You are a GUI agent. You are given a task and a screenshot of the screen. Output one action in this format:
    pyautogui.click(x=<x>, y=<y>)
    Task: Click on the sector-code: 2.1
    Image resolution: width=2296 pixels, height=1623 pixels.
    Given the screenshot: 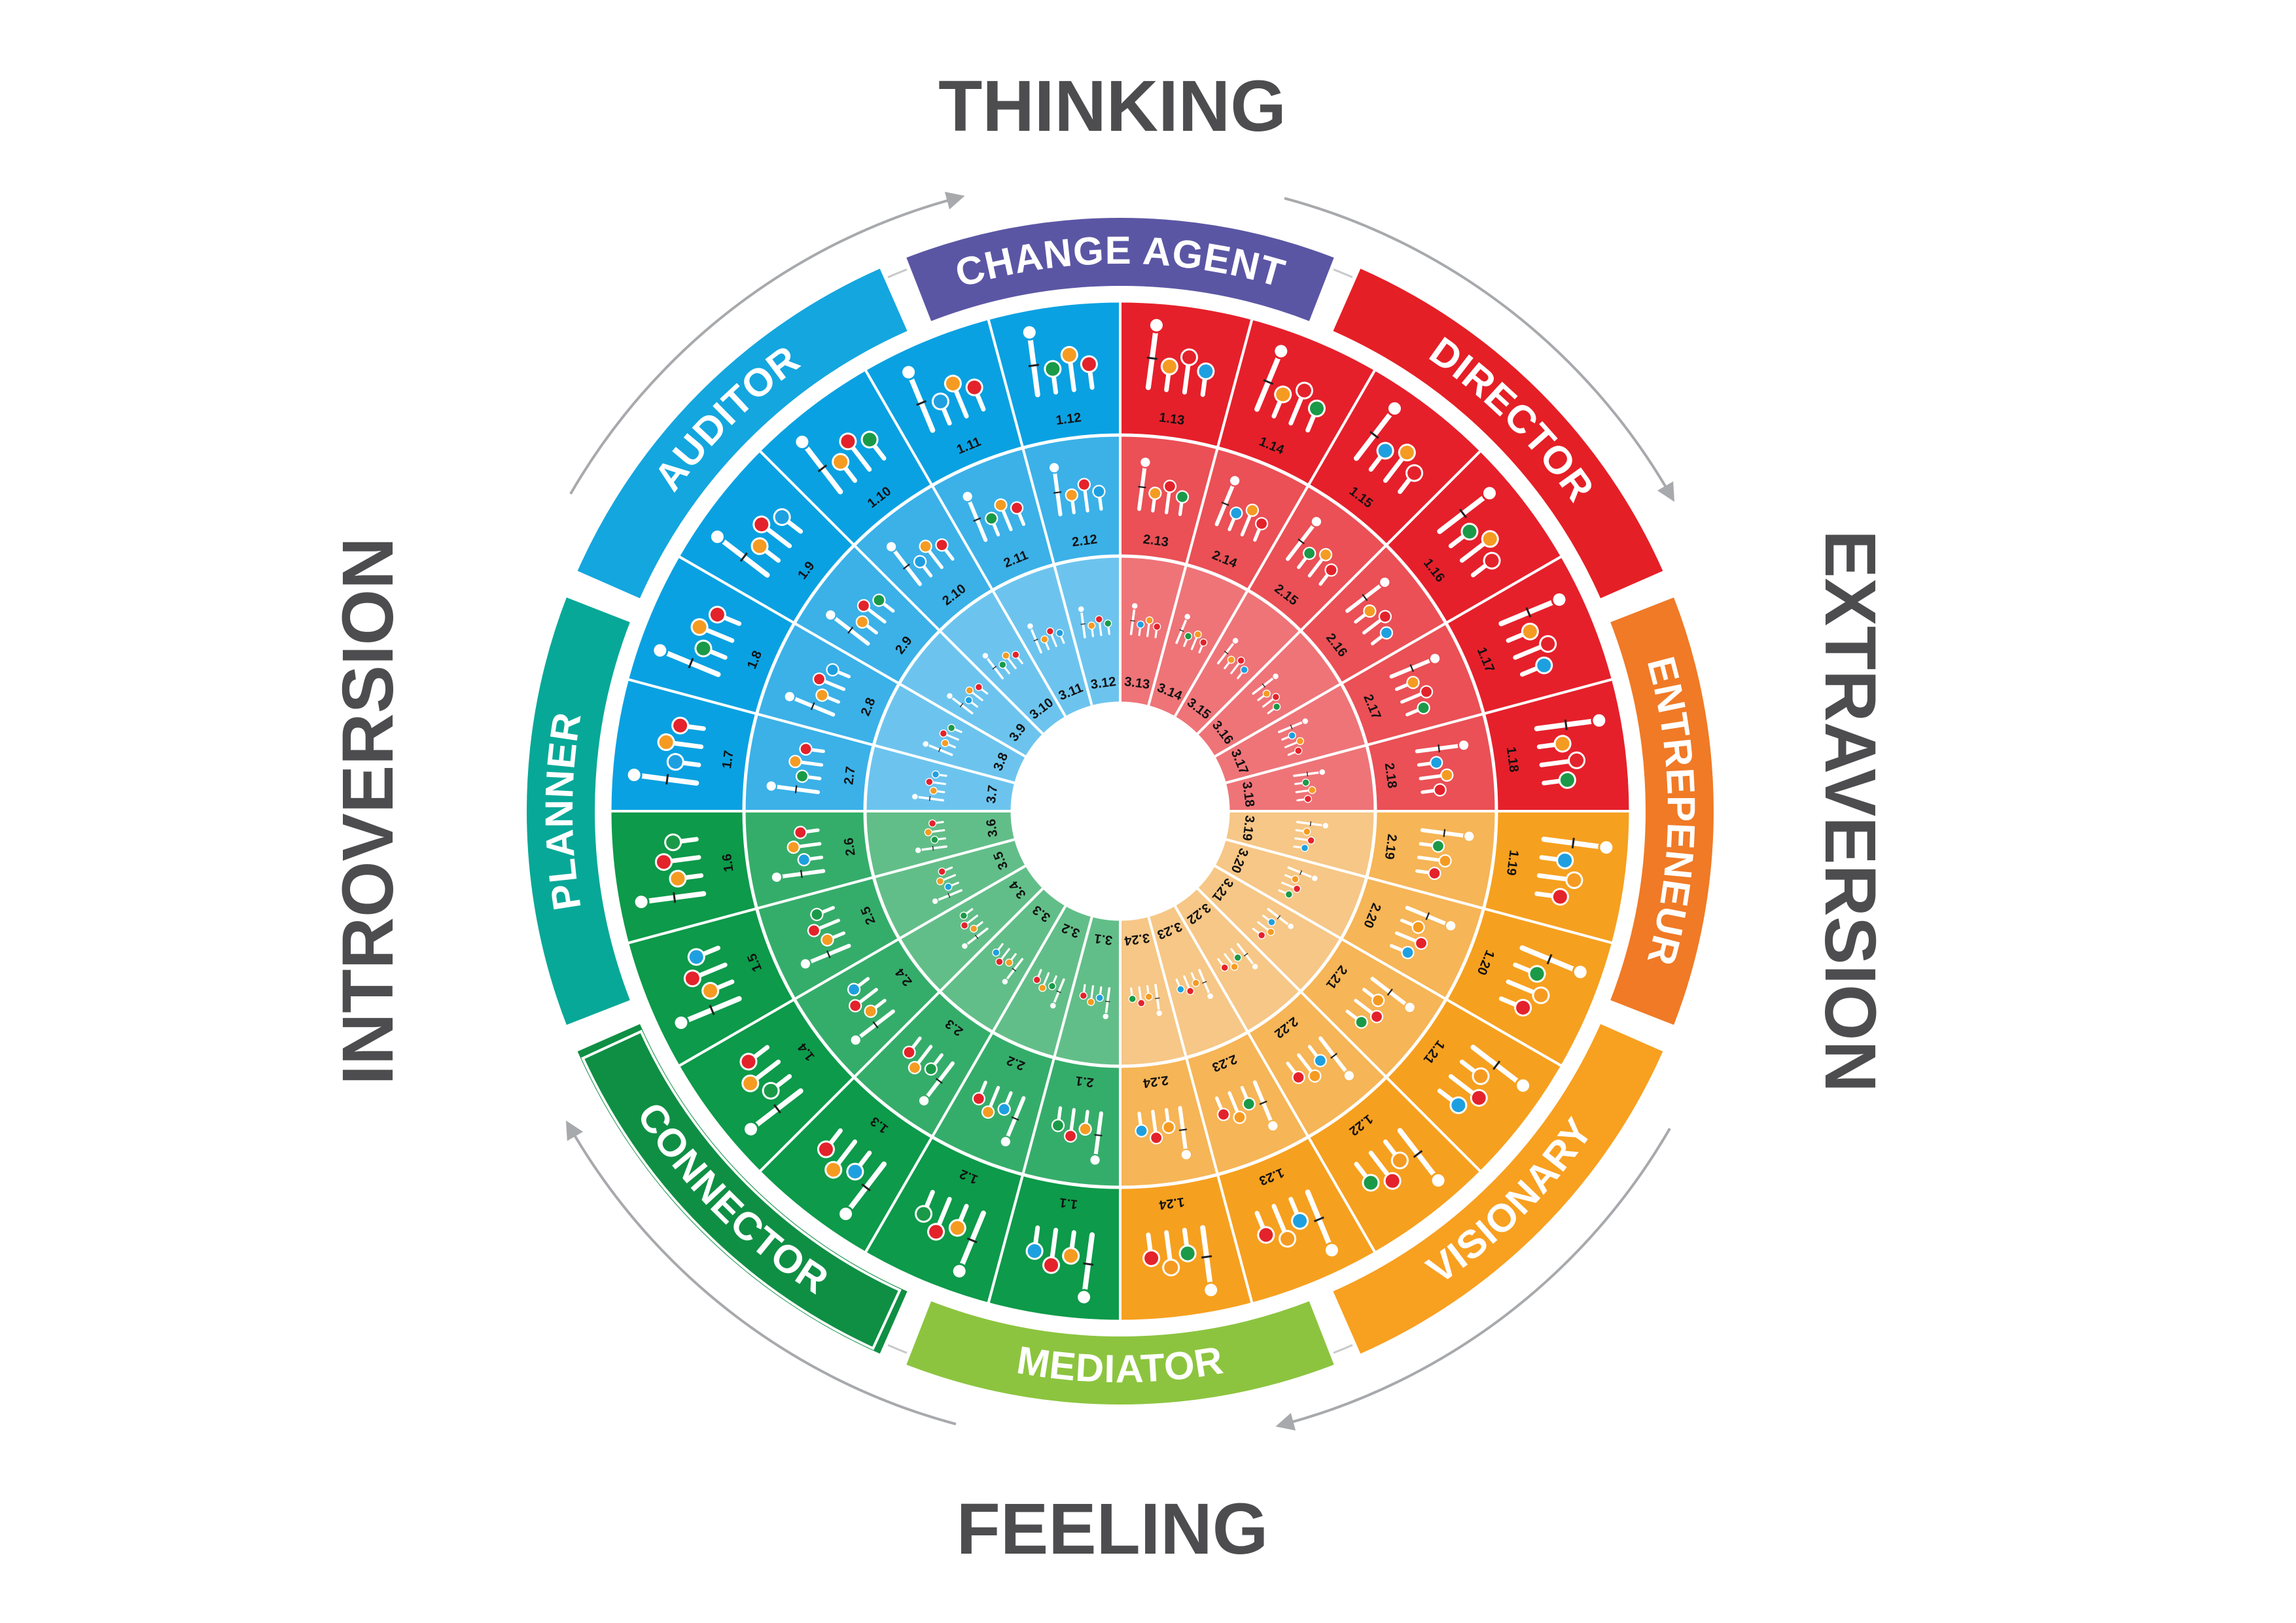 What is the action you would take?
    pyautogui.click(x=1084, y=1081)
    